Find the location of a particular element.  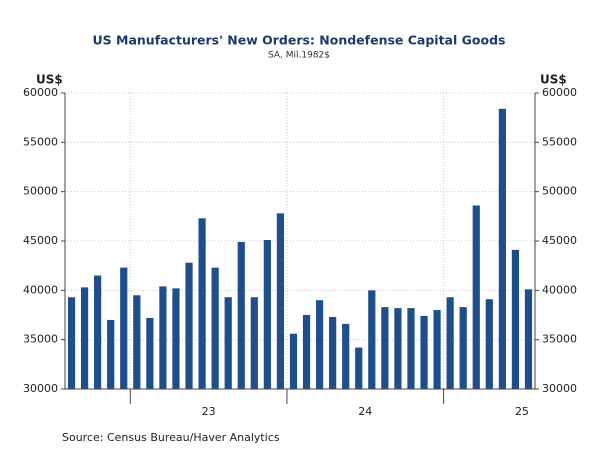

y2-tick-label: 60000 is located at coordinates (559, 92).